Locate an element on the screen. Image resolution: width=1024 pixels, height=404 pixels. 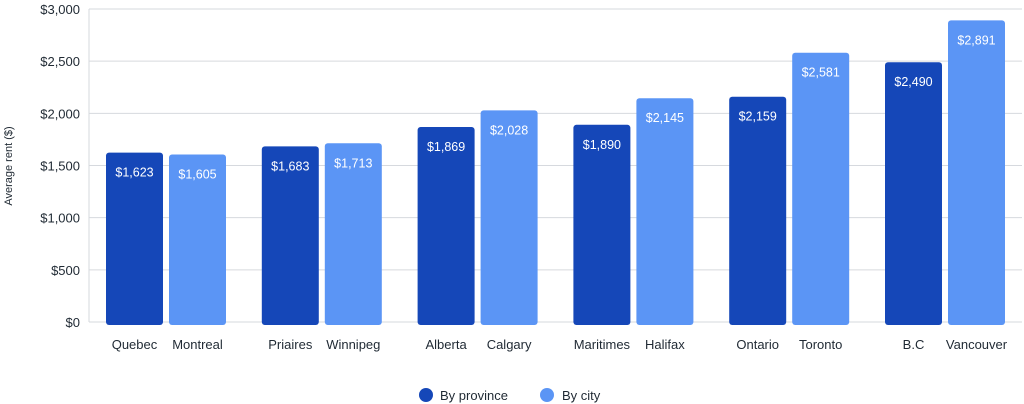
y-tick-label: $500 is located at coordinates (65, 270).